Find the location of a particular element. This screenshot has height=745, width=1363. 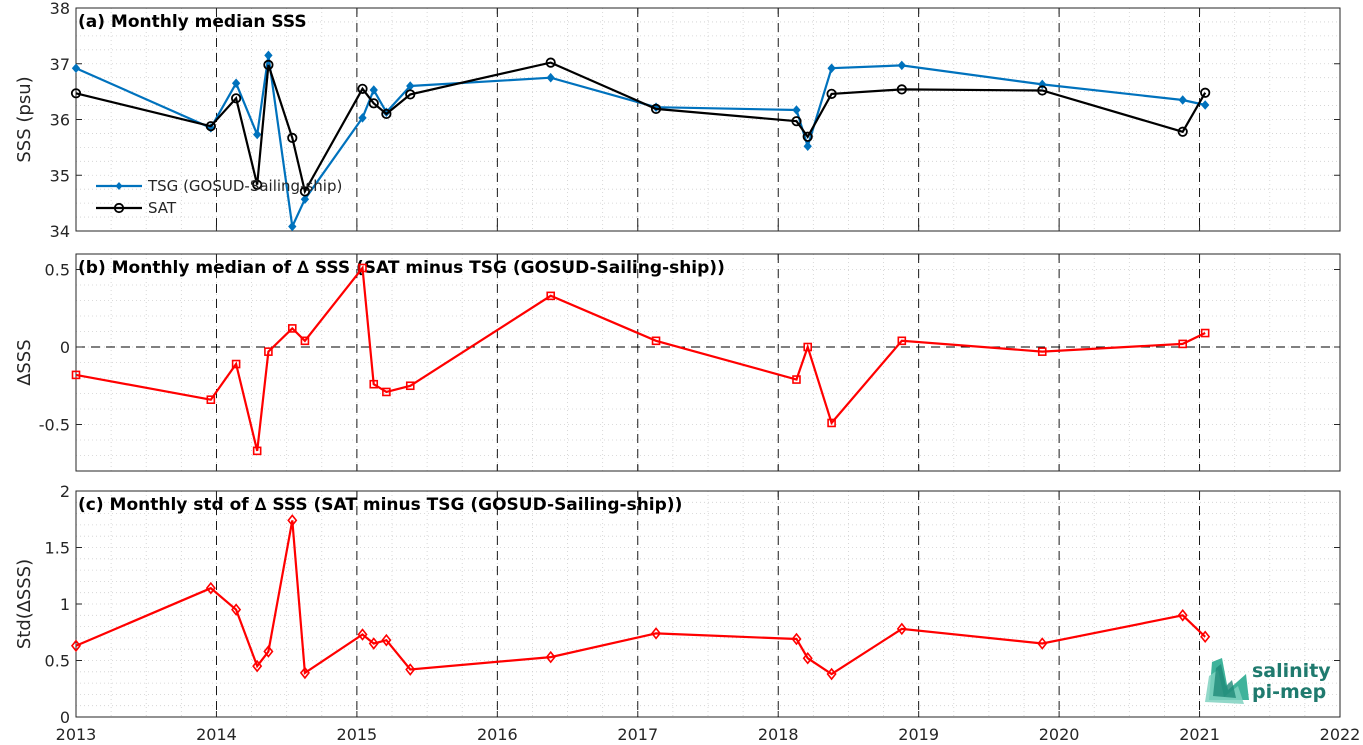

x-tick-label: 2021 is located at coordinates (1199, 734).